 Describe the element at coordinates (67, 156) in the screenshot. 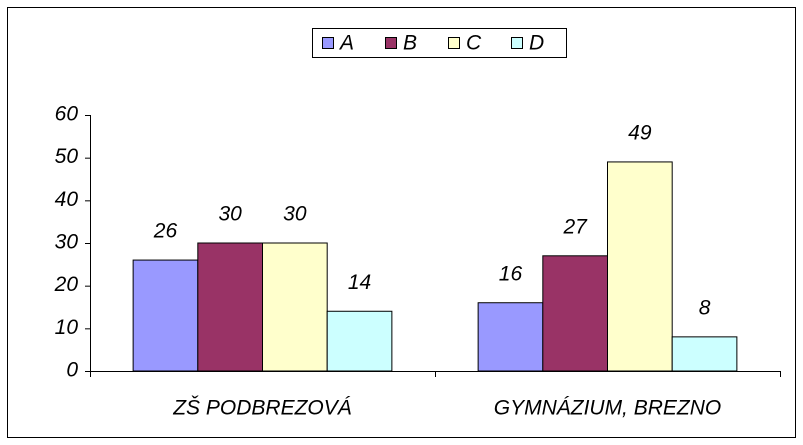

I see `y-tick-label: 50` at that location.